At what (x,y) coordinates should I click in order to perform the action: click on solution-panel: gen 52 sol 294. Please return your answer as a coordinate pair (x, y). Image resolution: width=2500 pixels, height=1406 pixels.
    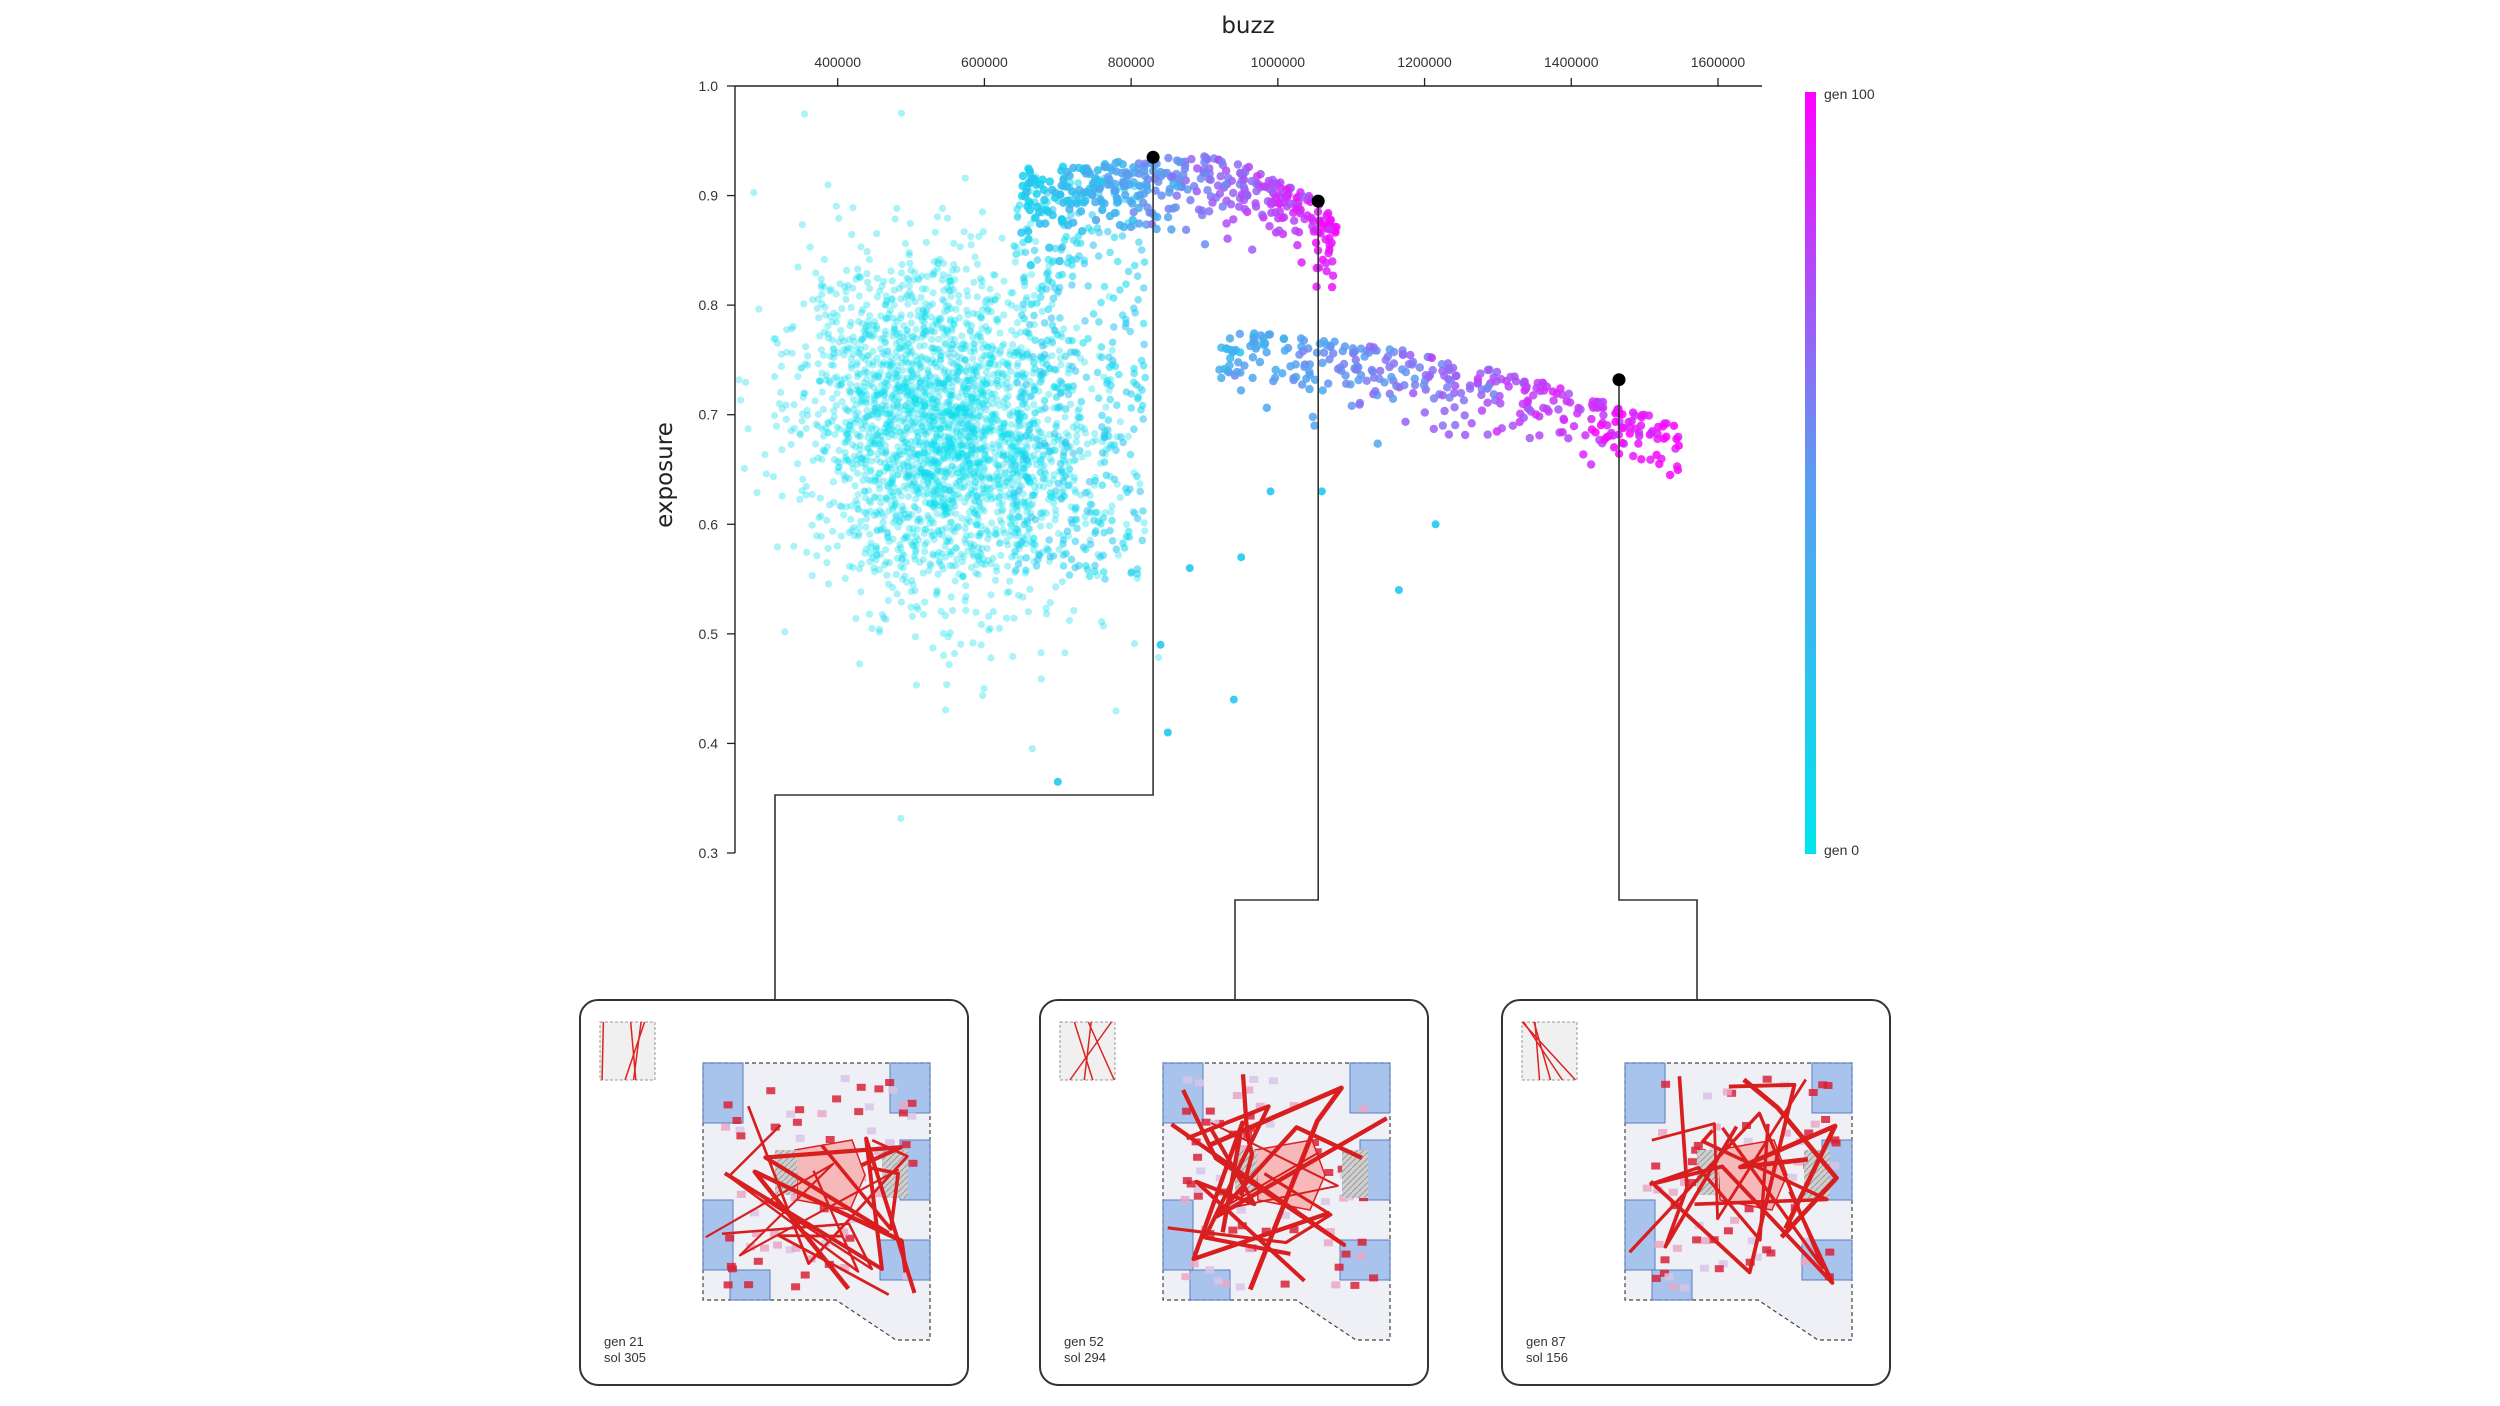
    Looking at the image, I should click on (1234, 1192).